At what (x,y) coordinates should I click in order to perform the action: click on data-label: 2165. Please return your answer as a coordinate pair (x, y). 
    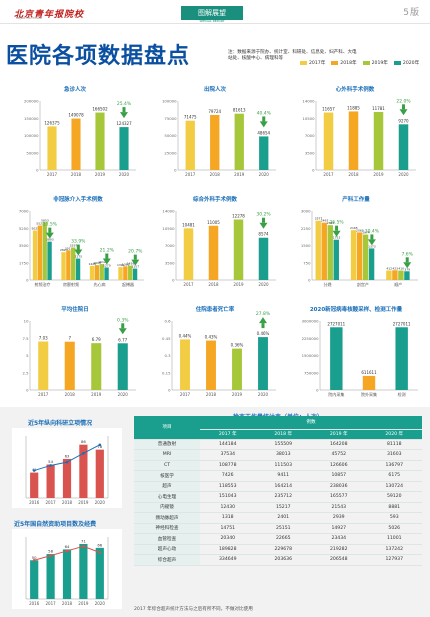
    Looking at the image, I should click on (354, 228).